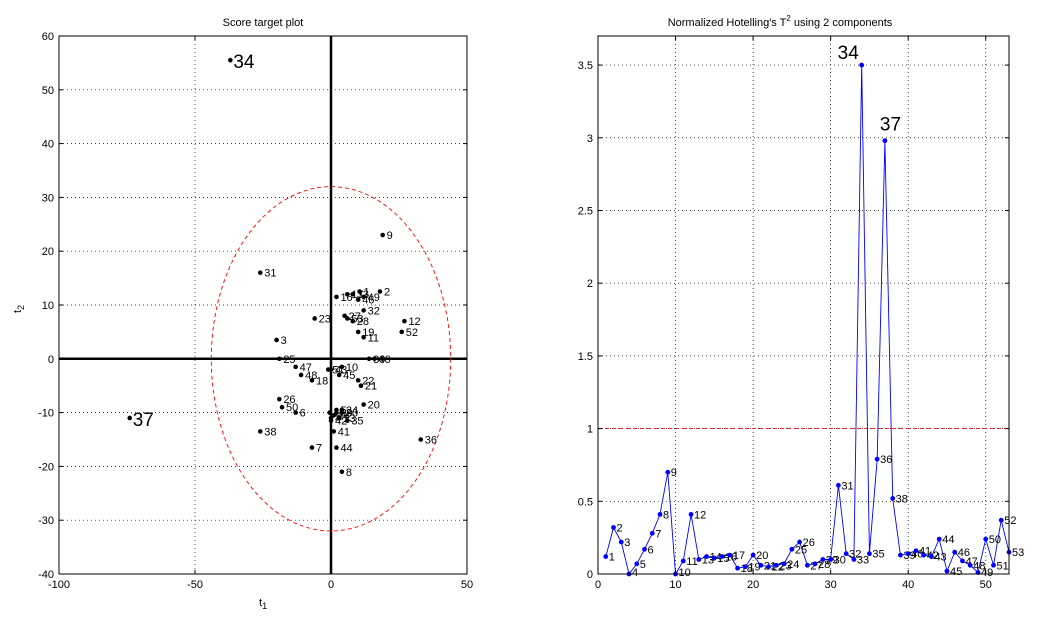 Image resolution: width=1043 pixels, height=621 pixels. What do you see at coordinates (387, 293) in the screenshot?
I see `point-label-2: 2` at bounding box center [387, 293].